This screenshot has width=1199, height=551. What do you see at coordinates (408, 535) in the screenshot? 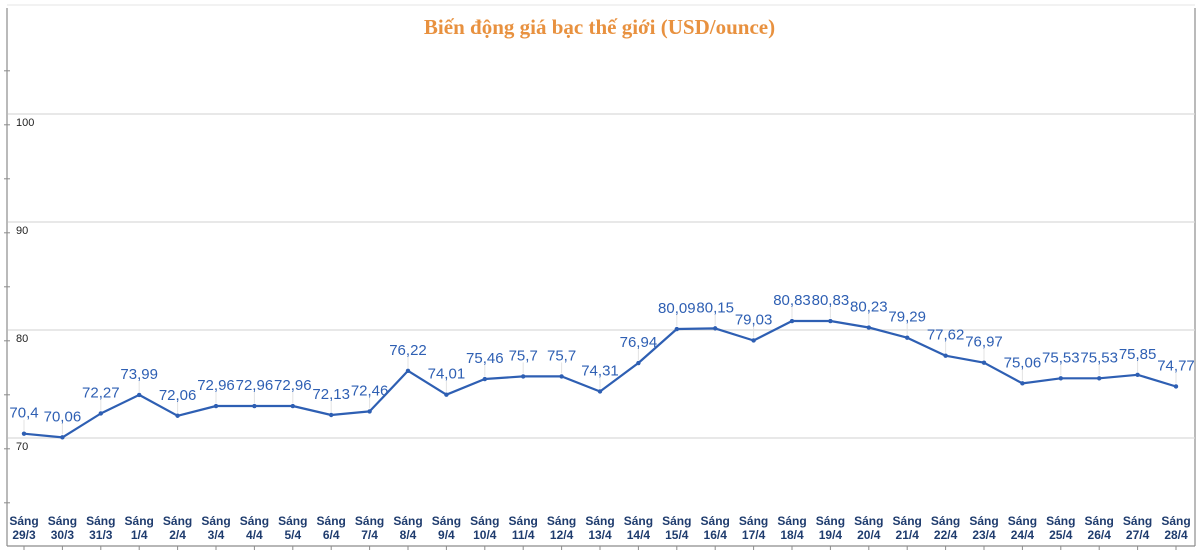
I see `x-tick-label: 8/4` at bounding box center [408, 535].